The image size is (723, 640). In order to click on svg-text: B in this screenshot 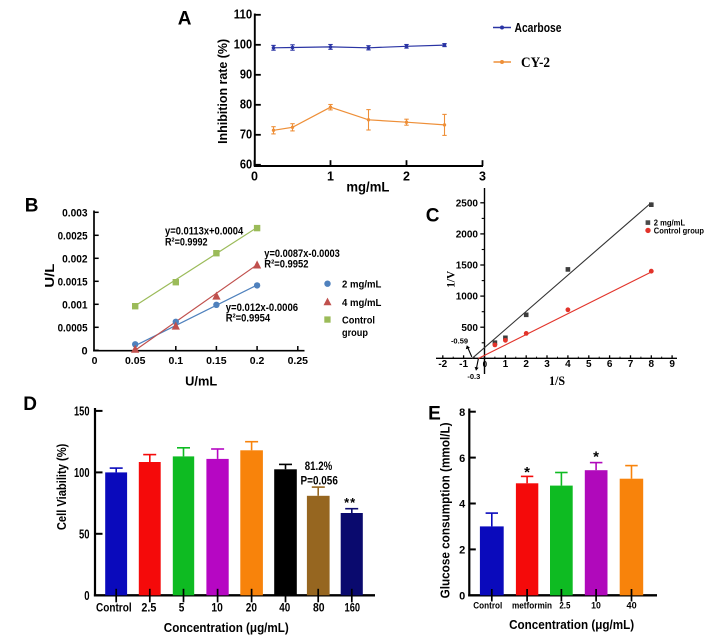, I will do `click(32, 205)`.